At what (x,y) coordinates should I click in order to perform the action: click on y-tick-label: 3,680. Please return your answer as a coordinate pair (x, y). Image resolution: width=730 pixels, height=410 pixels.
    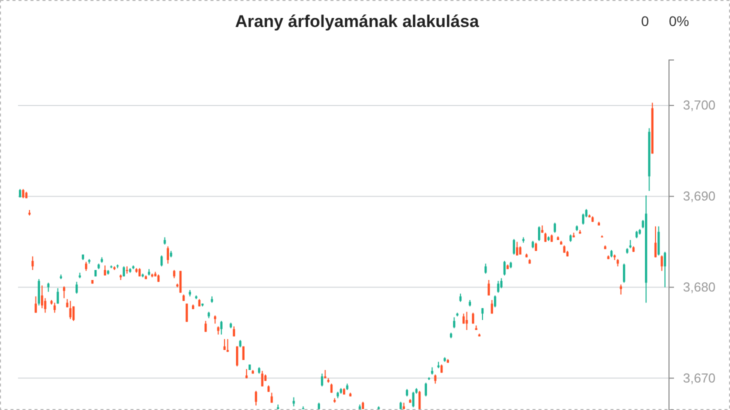
    Looking at the image, I should click on (699, 286).